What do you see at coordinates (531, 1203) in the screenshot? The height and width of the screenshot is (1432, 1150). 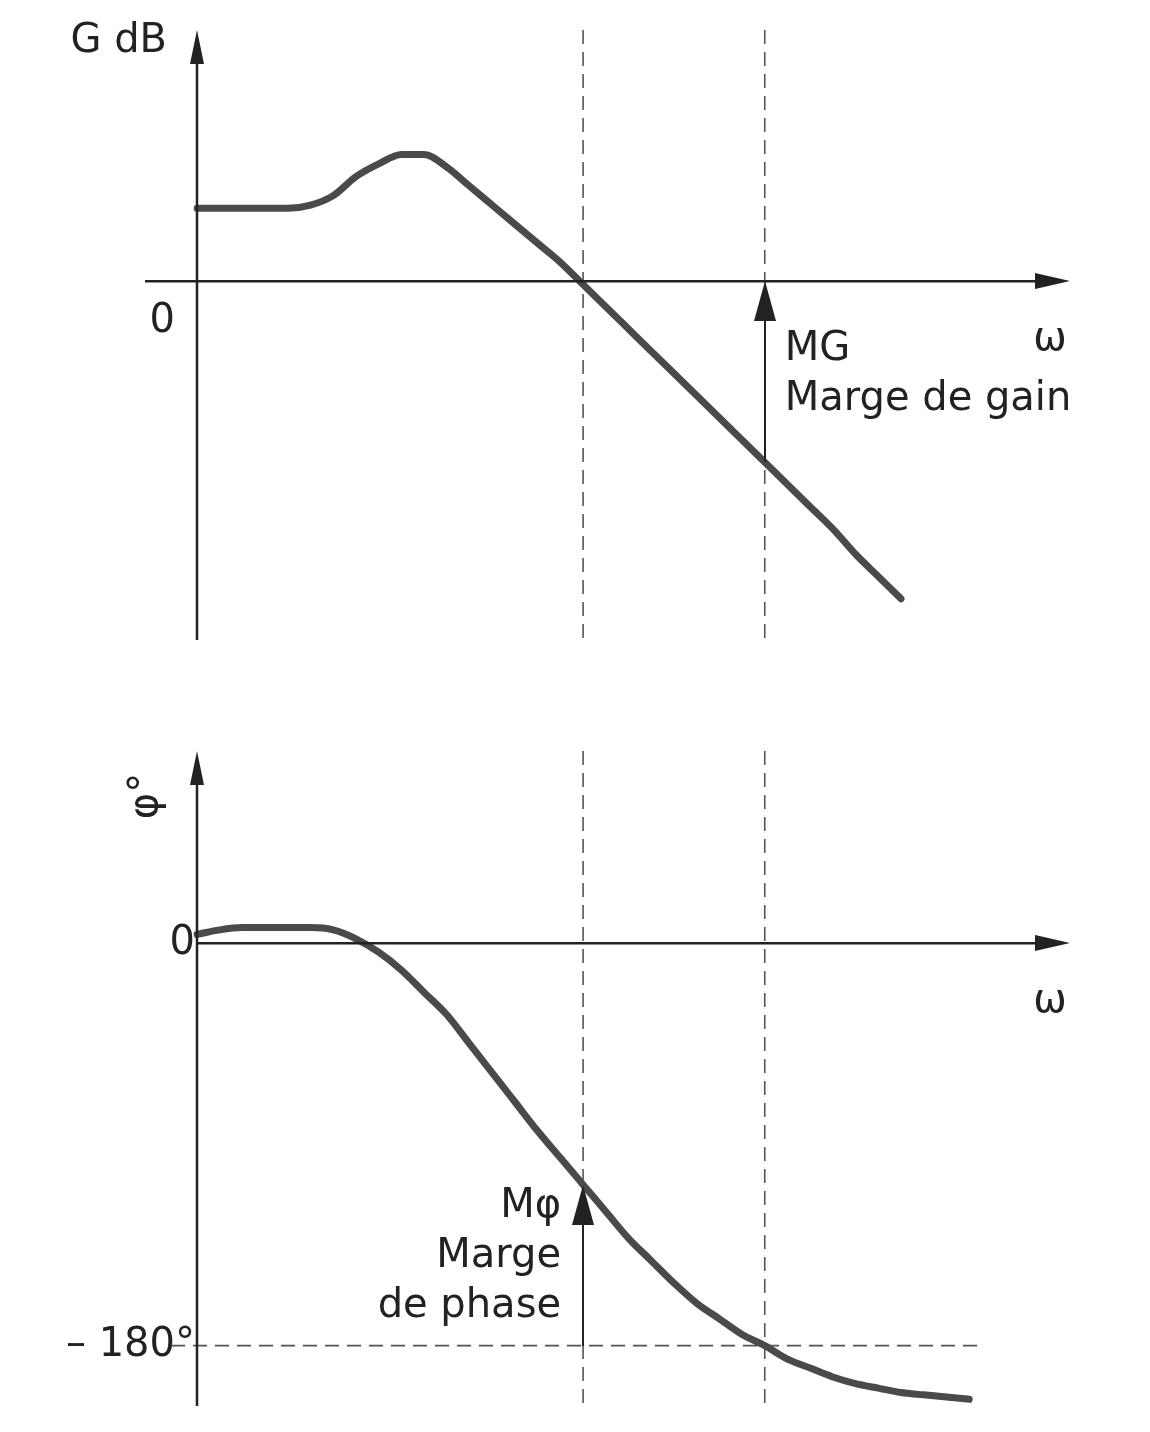 I see `annotation: Mφ` at bounding box center [531, 1203].